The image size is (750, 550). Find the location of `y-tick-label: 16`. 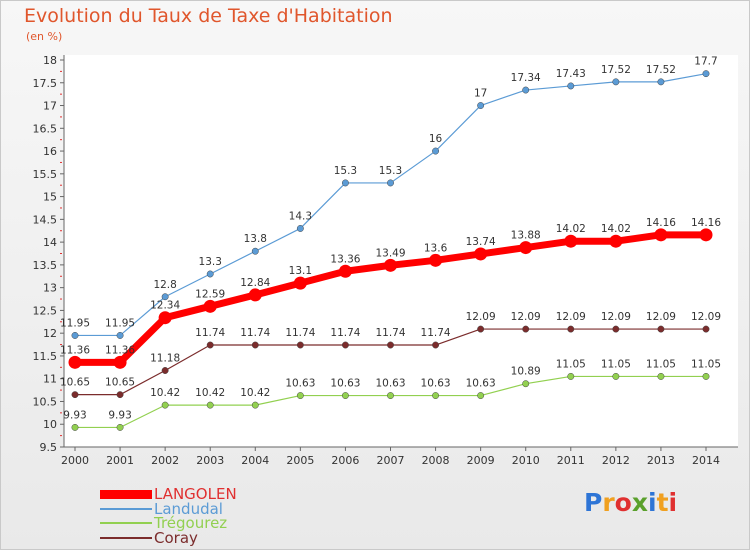

y-tick-label: 16 is located at coordinates (50, 151).